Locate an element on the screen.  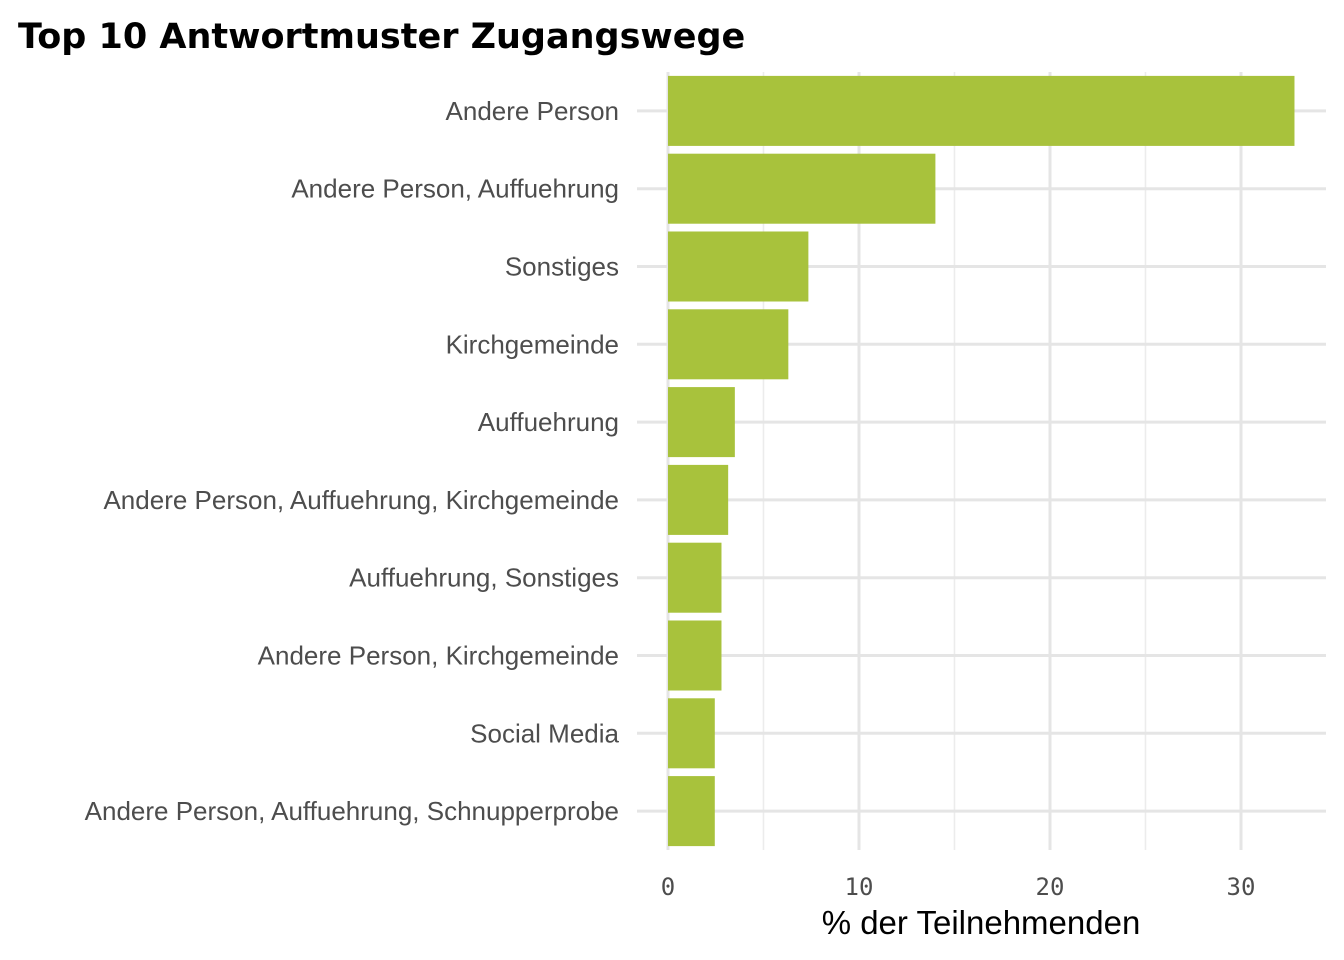
category-label: Auffuehrung is located at coordinates (548, 422).